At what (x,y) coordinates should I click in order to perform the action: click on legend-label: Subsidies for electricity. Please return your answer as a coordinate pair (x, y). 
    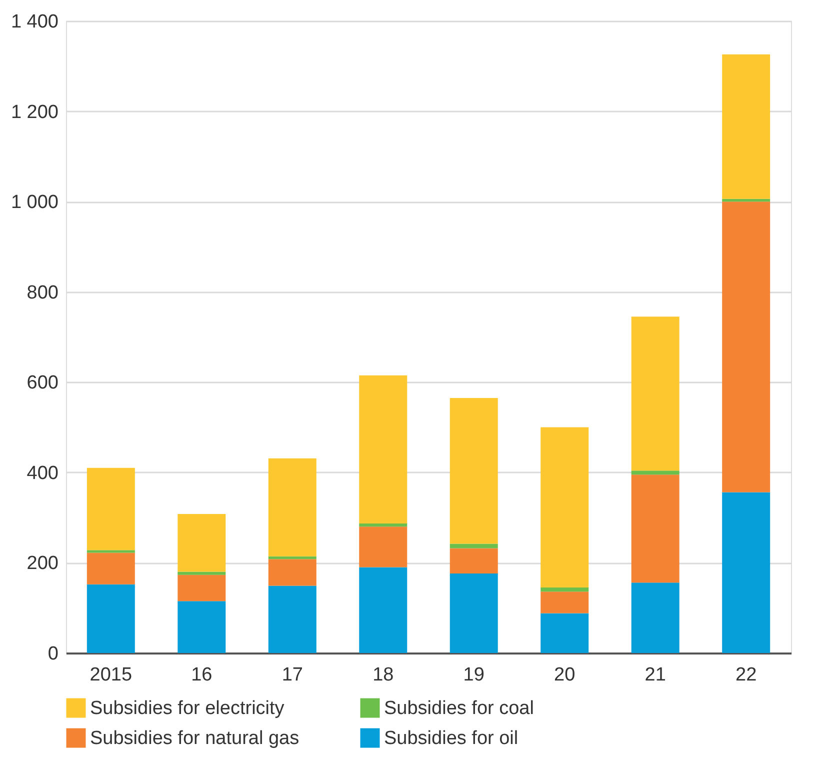
    Looking at the image, I should click on (187, 708).